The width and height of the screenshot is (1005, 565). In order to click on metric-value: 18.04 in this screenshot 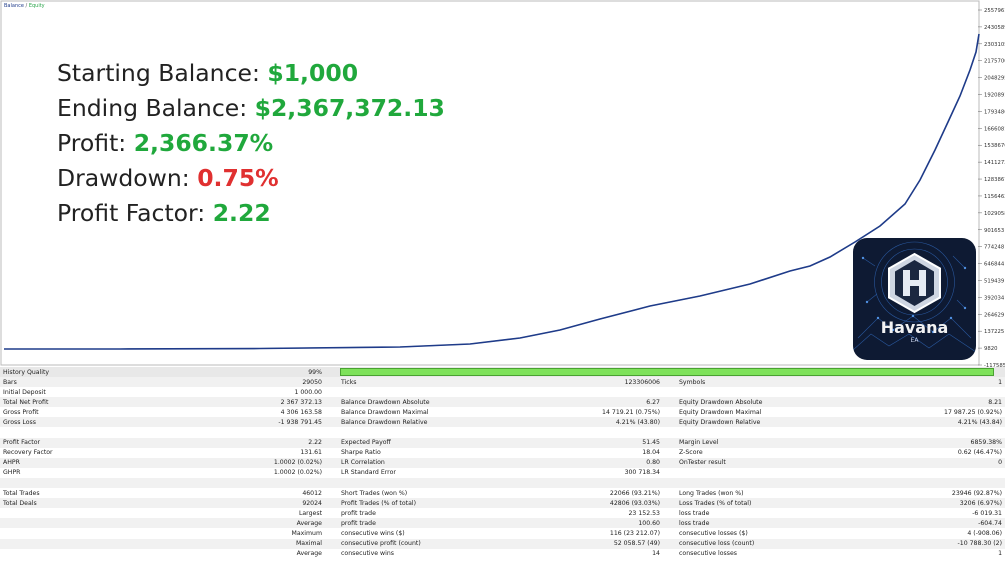, I will do `click(651, 453)`.